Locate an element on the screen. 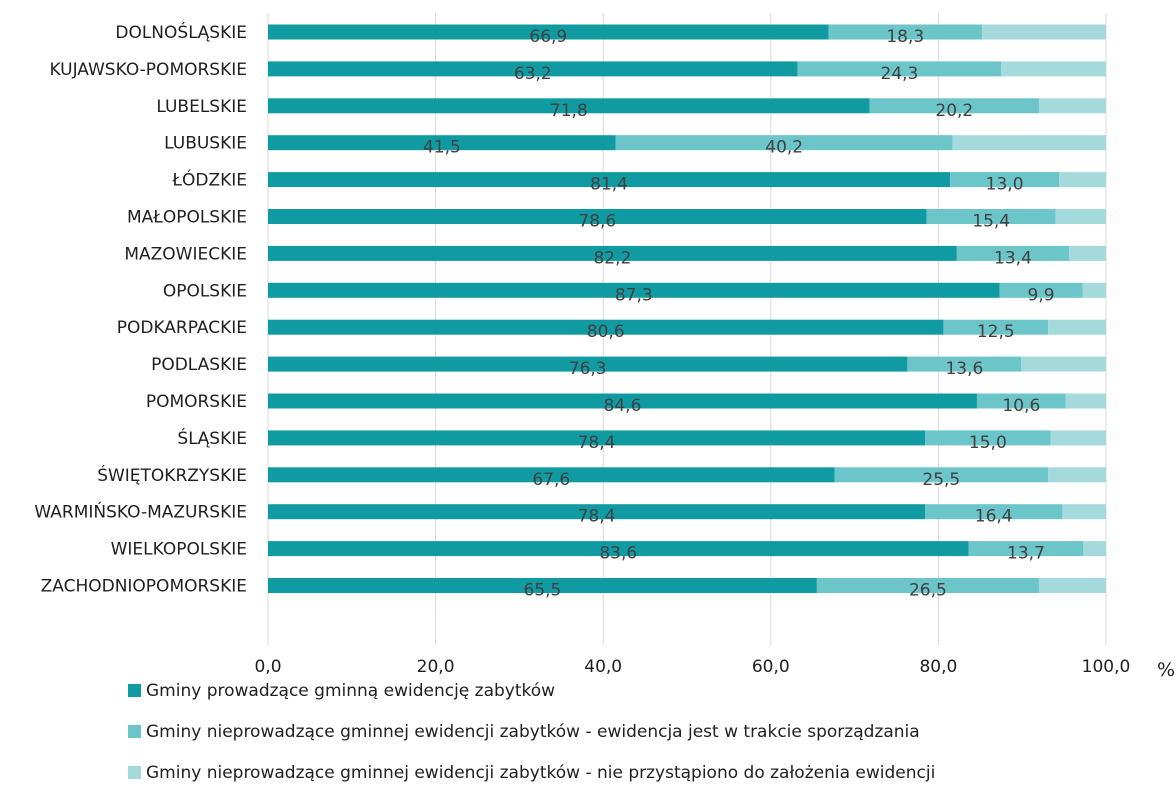  data-label: 84,6 is located at coordinates (623, 406).